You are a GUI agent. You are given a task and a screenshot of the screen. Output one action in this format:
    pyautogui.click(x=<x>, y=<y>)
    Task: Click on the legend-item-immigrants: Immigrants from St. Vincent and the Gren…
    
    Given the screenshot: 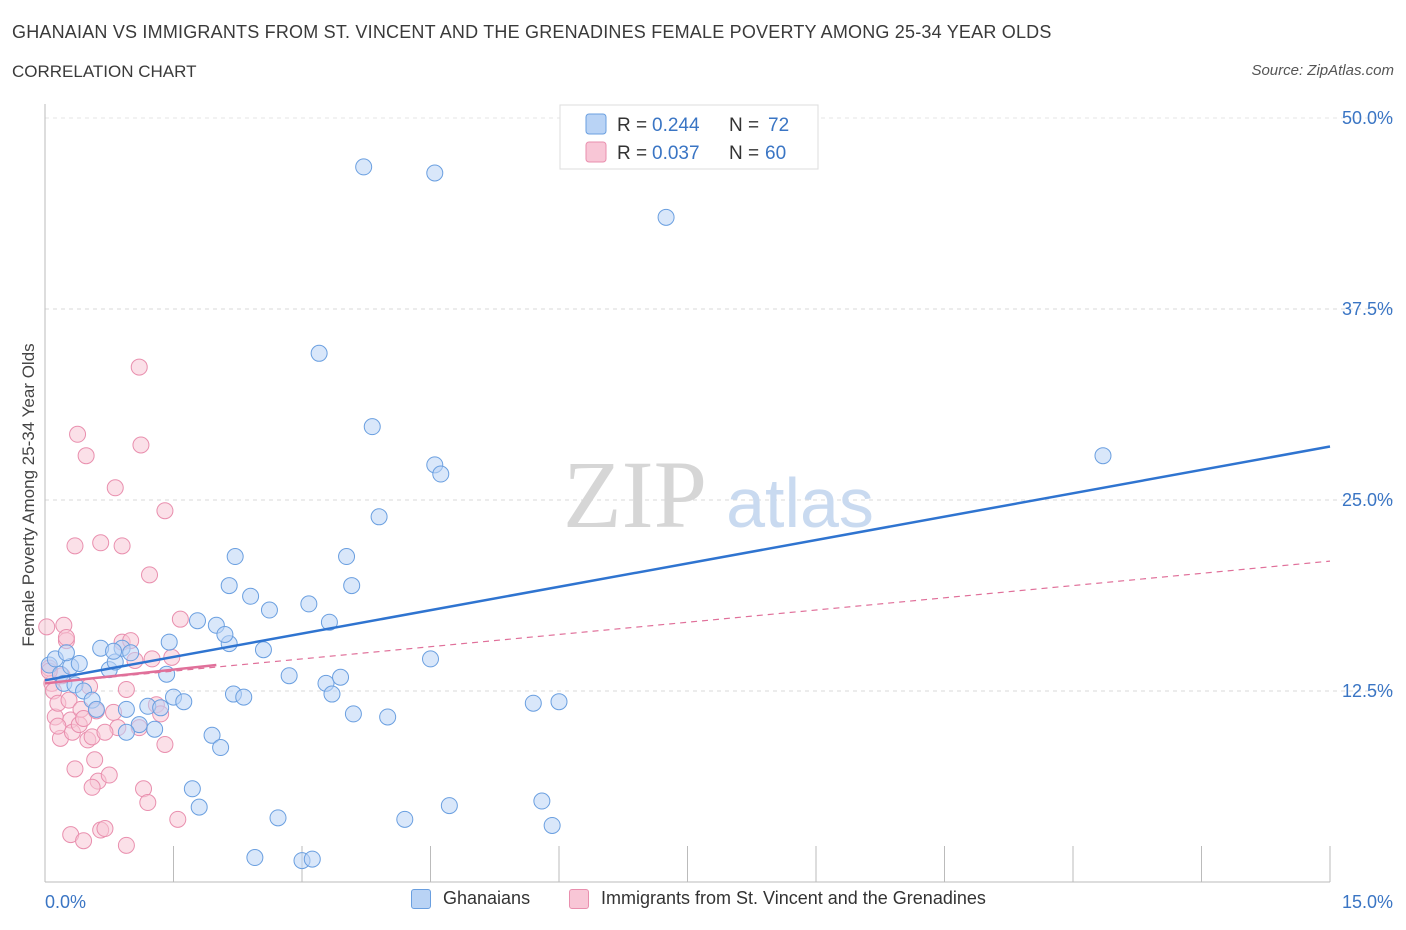 What is the action you would take?
    pyautogui.click(x=777, y=898)
    